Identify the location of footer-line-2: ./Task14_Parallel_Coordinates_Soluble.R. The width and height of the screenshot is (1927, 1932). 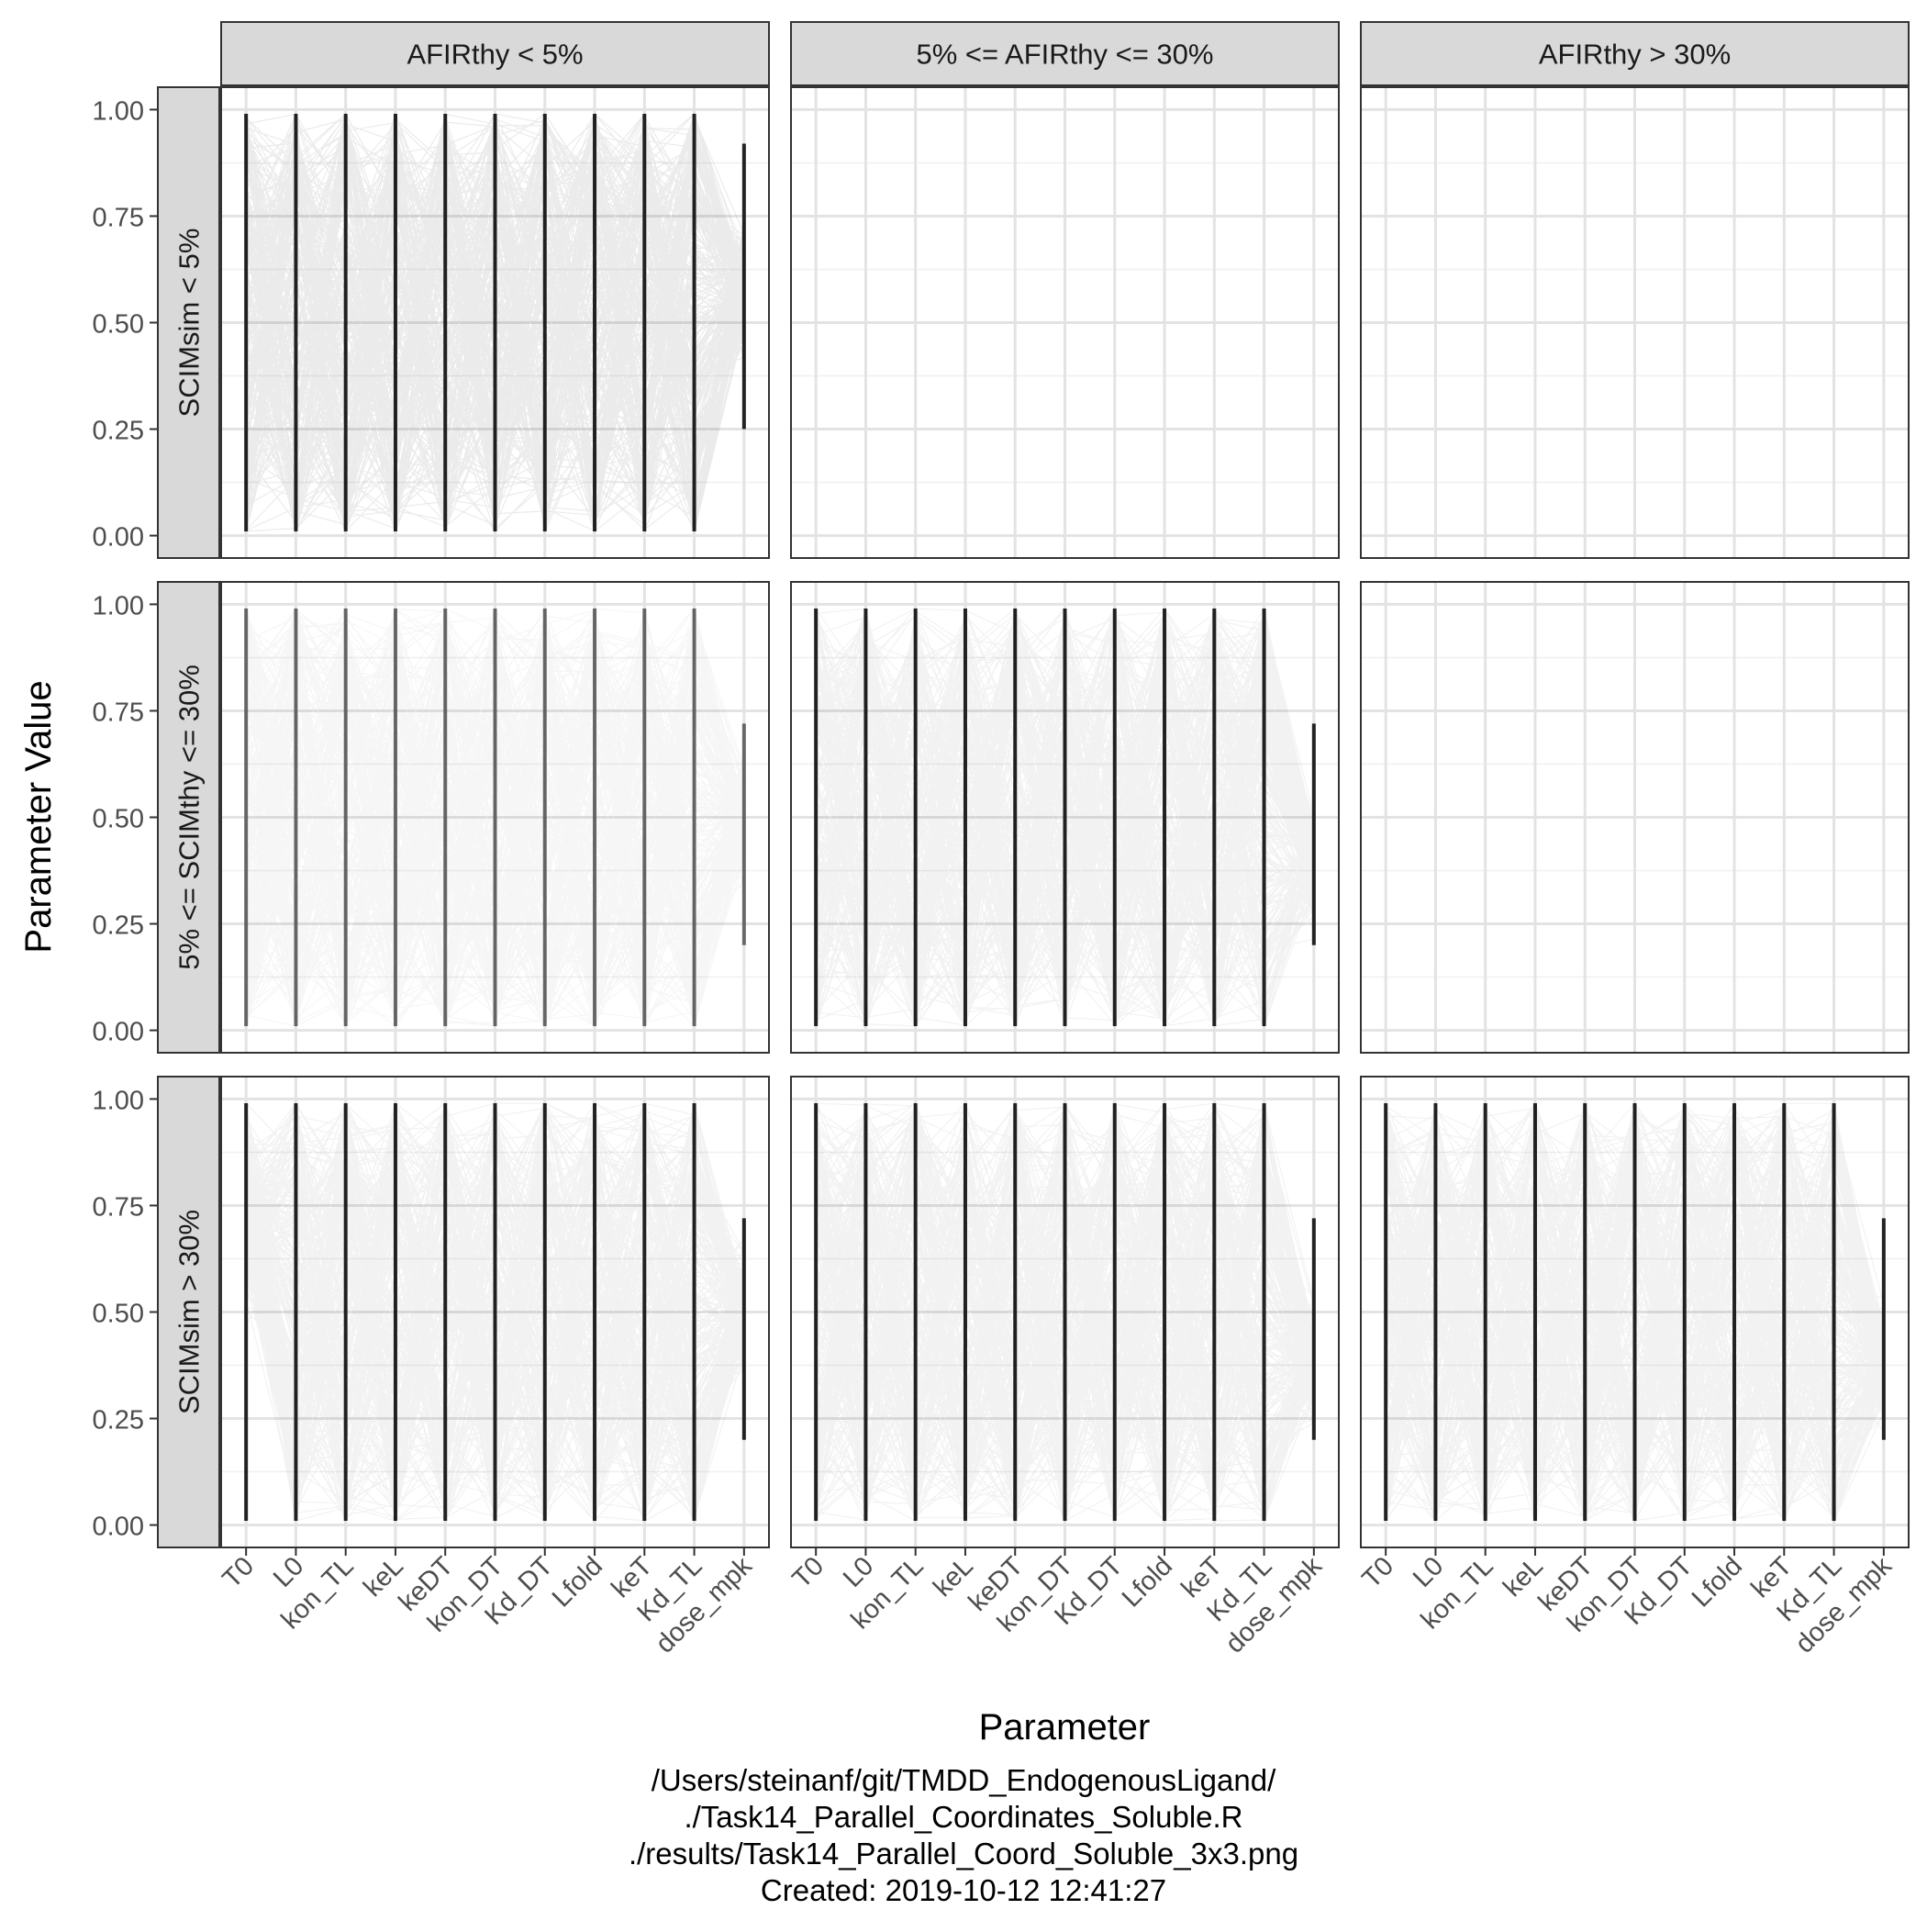
(963, 1817).